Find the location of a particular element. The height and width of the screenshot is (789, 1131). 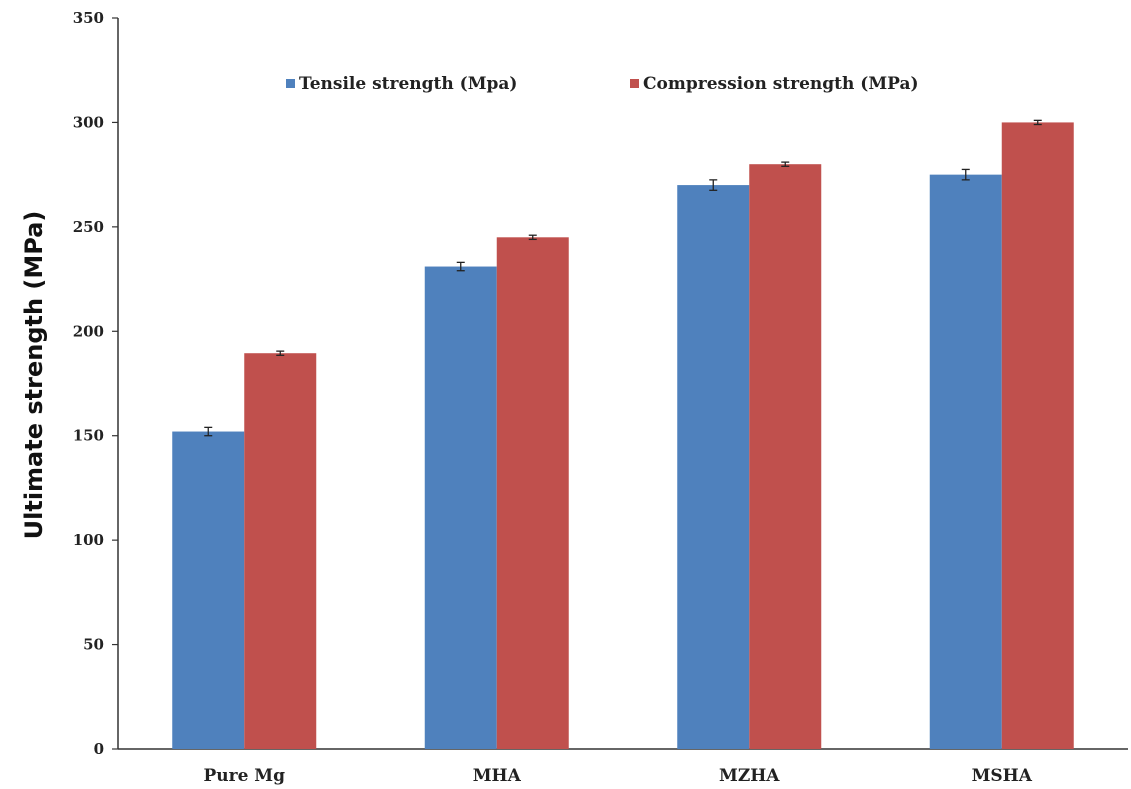

y-tick-label: 250 is located at coordinates (88, 227).